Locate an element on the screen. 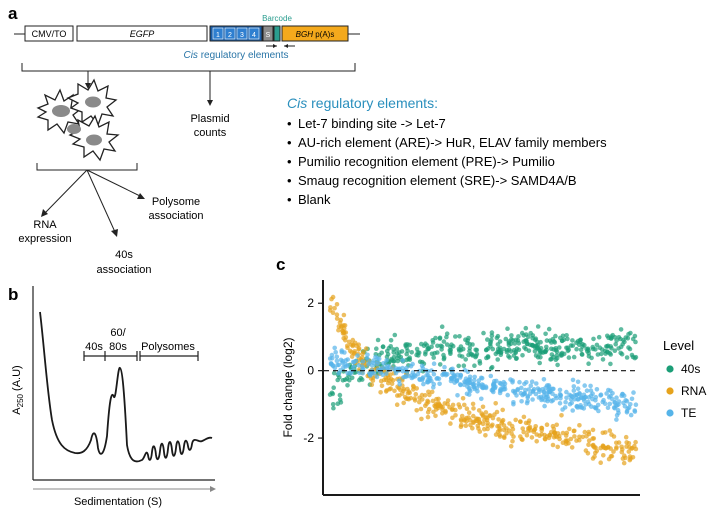 Image resolution: width=720 pixels, height=513 pixels. forward-primer-arrowhead is located at coordinates (275, 46).